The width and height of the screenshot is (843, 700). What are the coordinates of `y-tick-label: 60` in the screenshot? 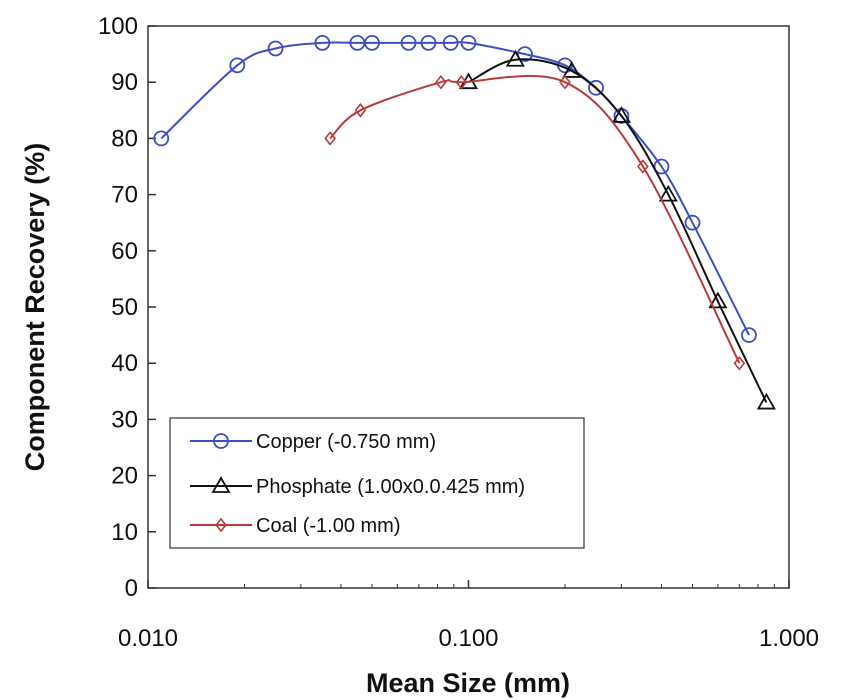 It's located at (124, 251).